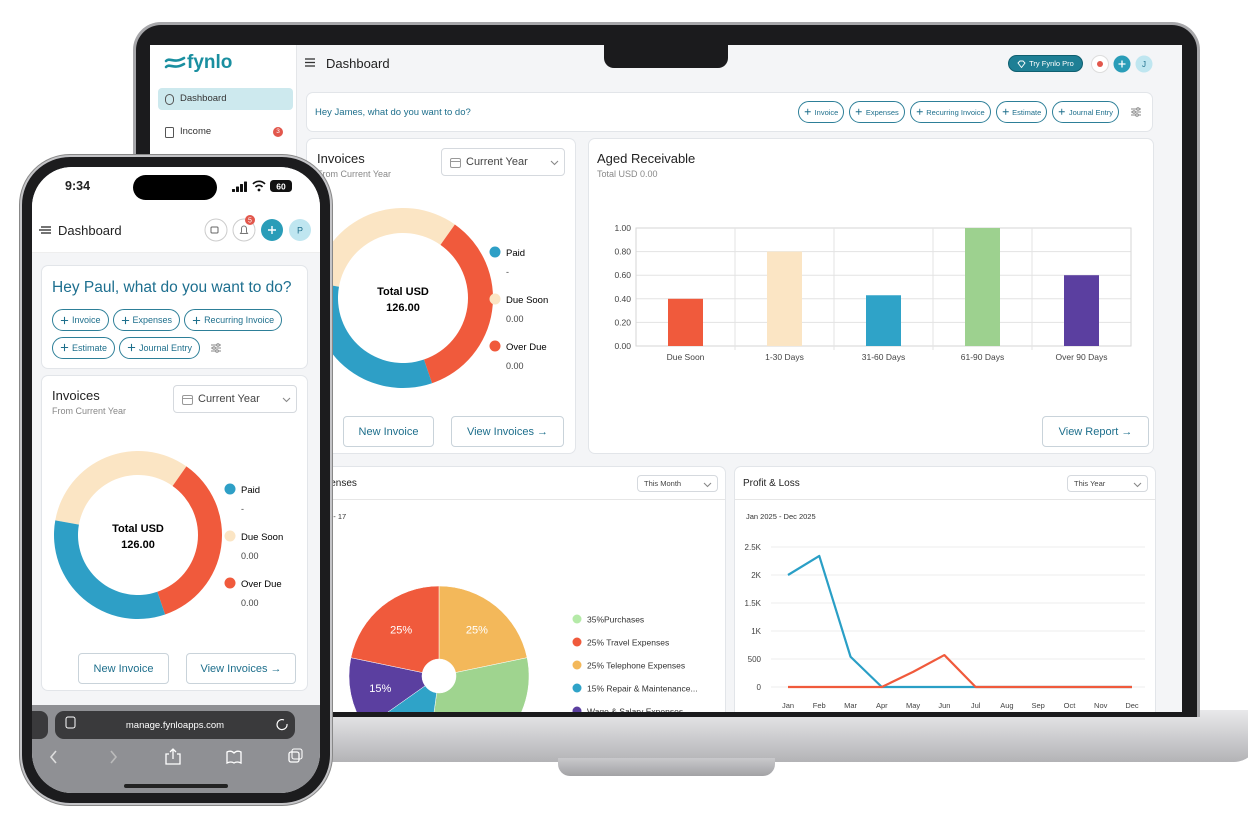 Image resolution: width=1248 pixels, height=836 pixels. Describe the element at coordinates (380, 689) in the screenshot. I see `slice-label: 15%` at that location.